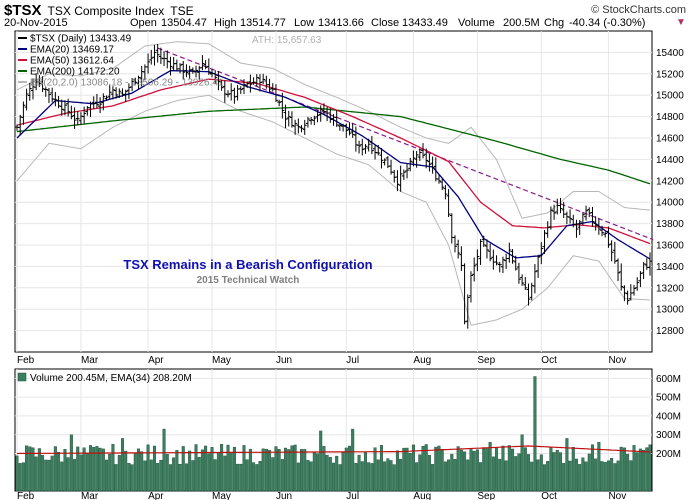 Image resolution: width=700 pixels, height=500 pixels. What do you see at coordinates (638, 10) in the screenshot?
I see `brand-label: © StockCharts.com` at bounding box center [638, 10].